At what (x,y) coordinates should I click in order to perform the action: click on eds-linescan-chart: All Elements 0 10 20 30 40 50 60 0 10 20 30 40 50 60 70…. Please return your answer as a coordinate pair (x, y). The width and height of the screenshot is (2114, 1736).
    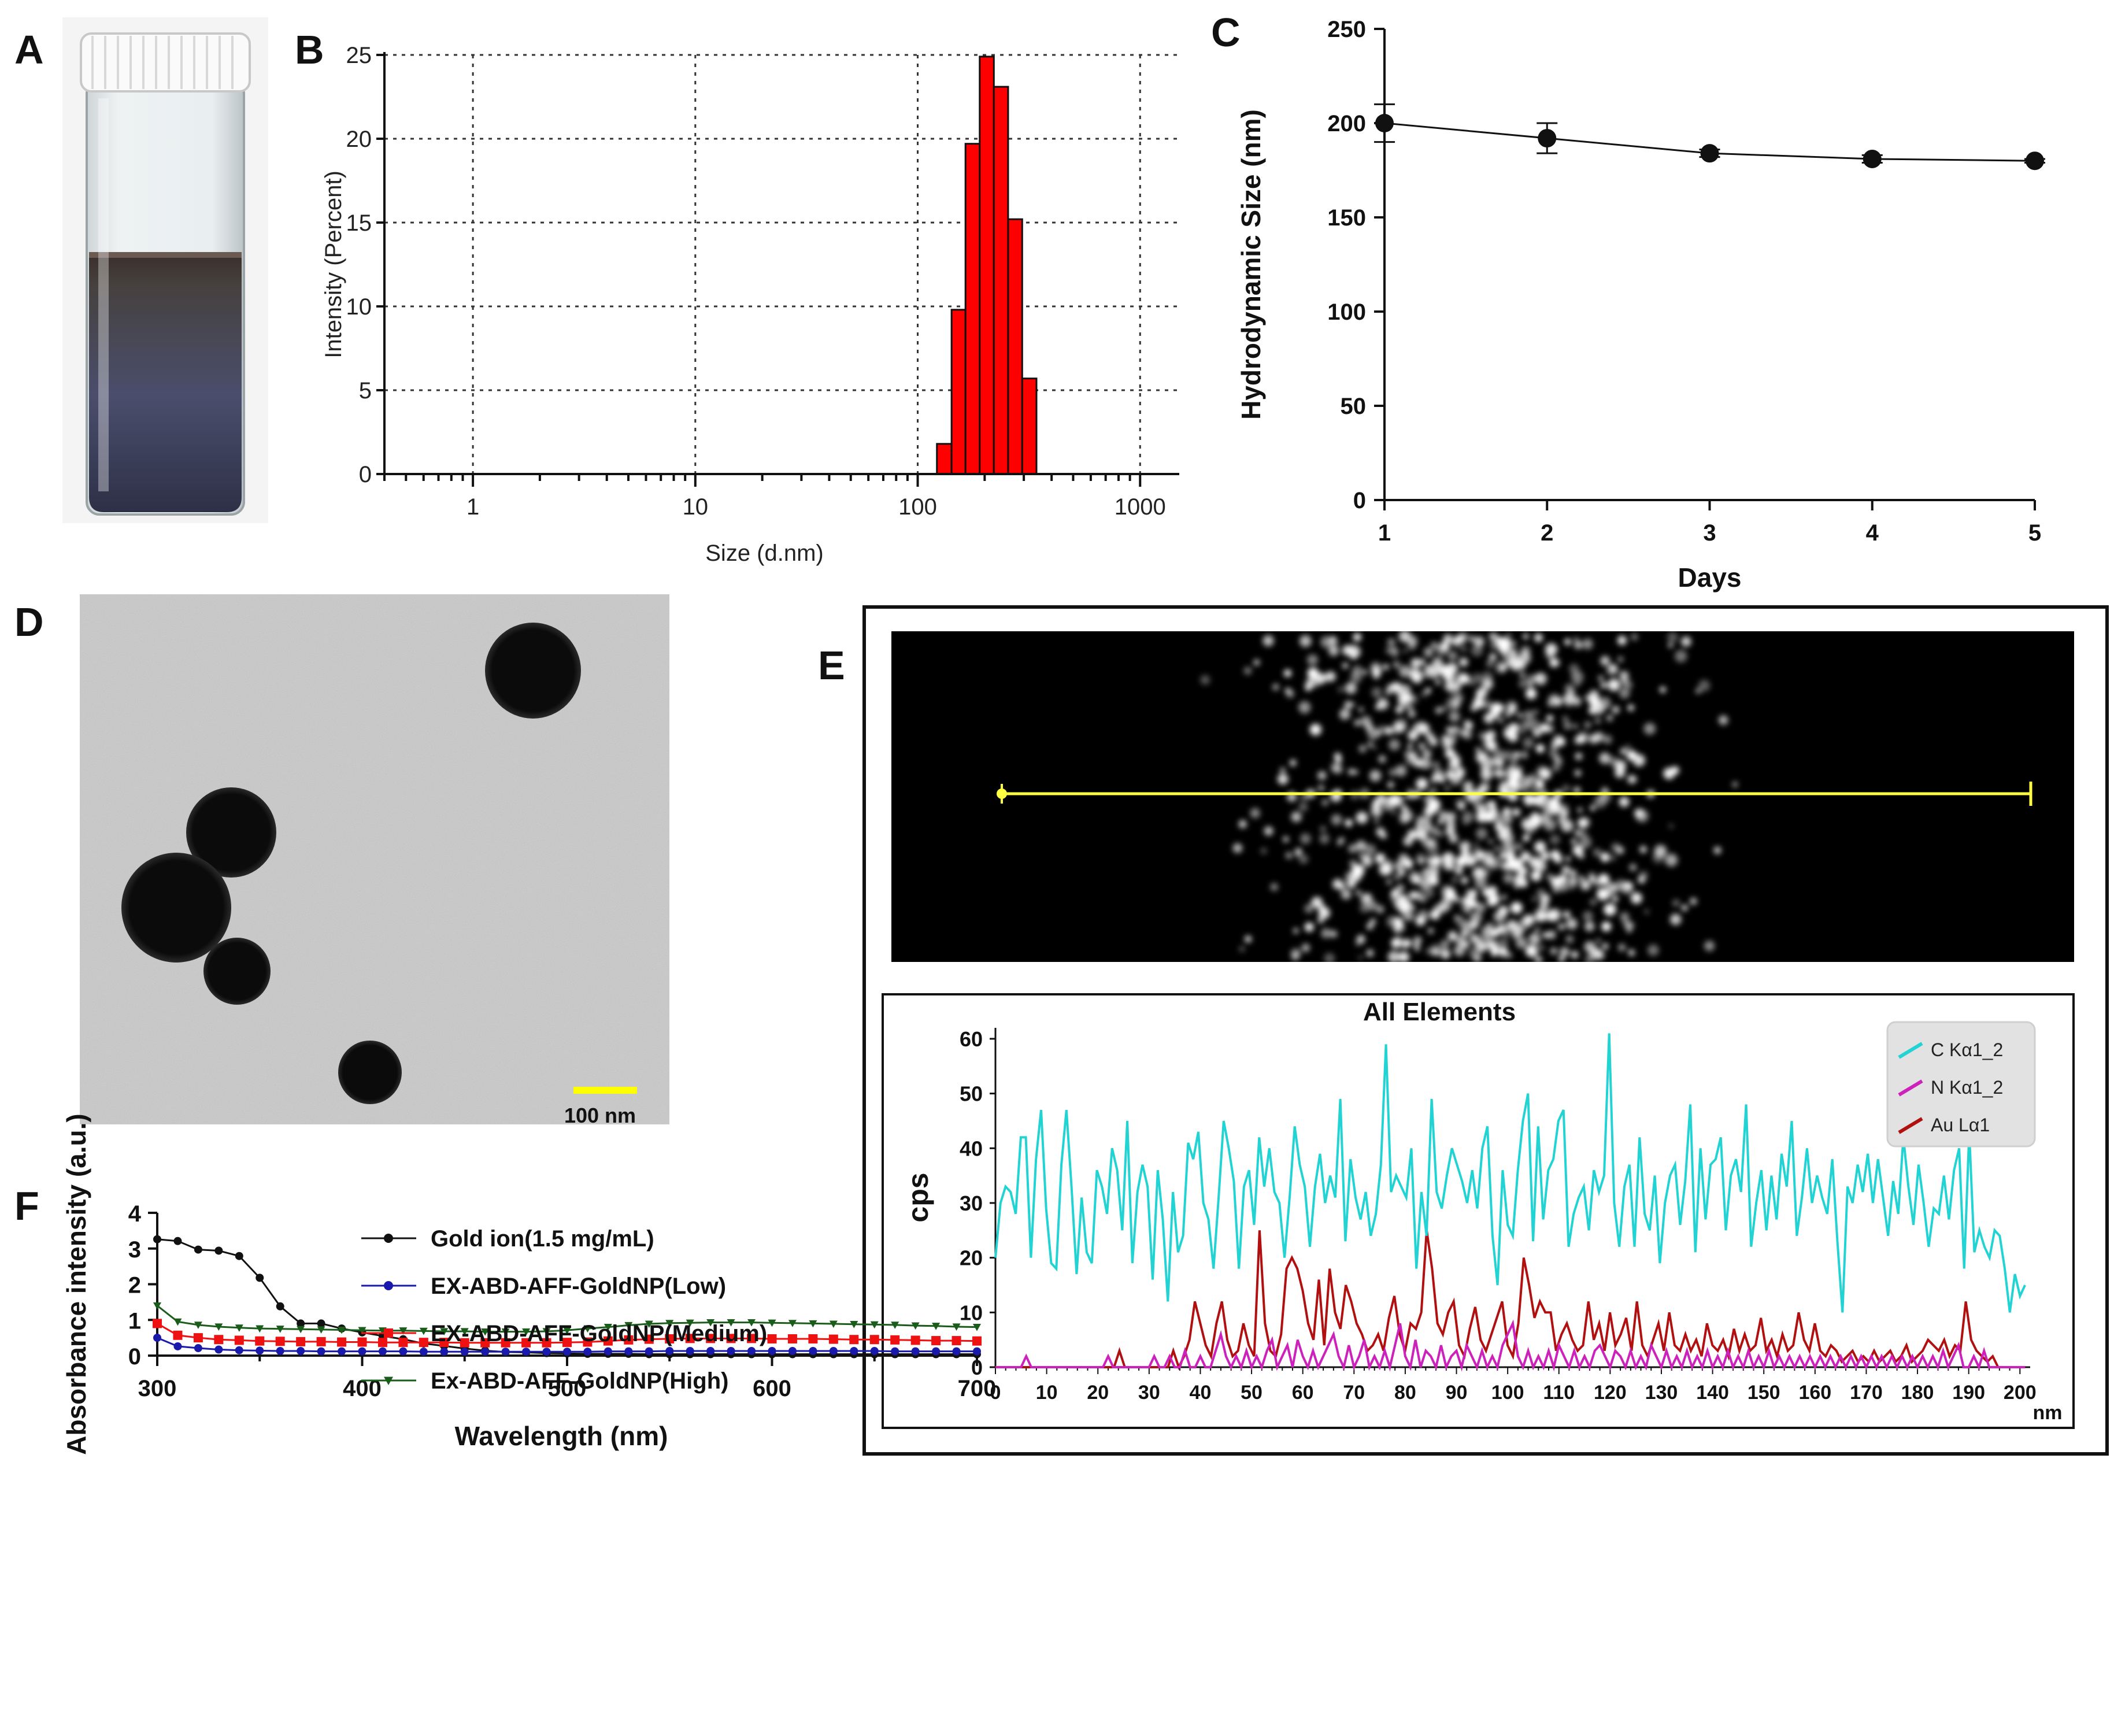
    Looking at the image, I should click on (1482, 1211).